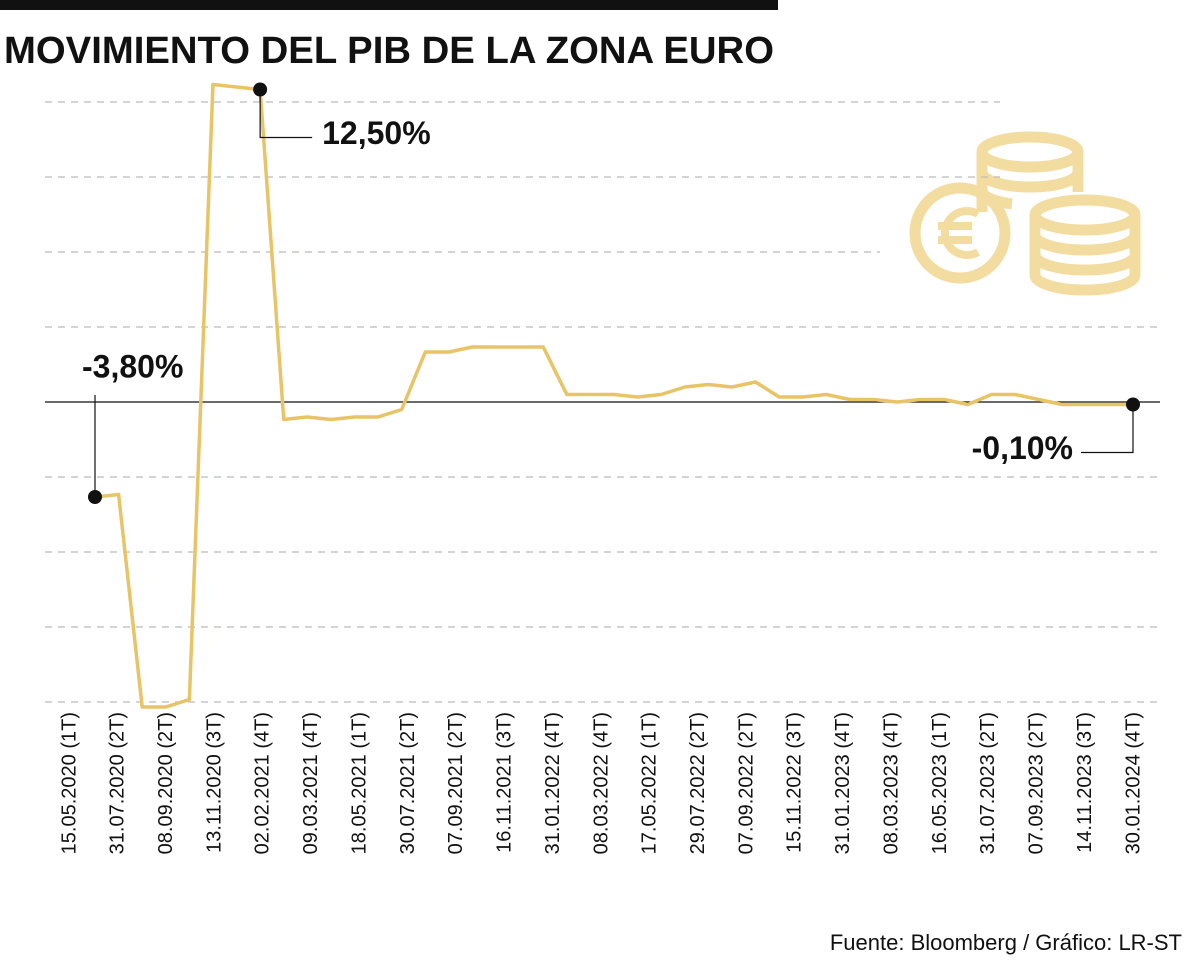 The height and width of the screenshot is (965, 1200). I want to click on x-tick-label: 09.03.2021 (4T), so click(311, 783).